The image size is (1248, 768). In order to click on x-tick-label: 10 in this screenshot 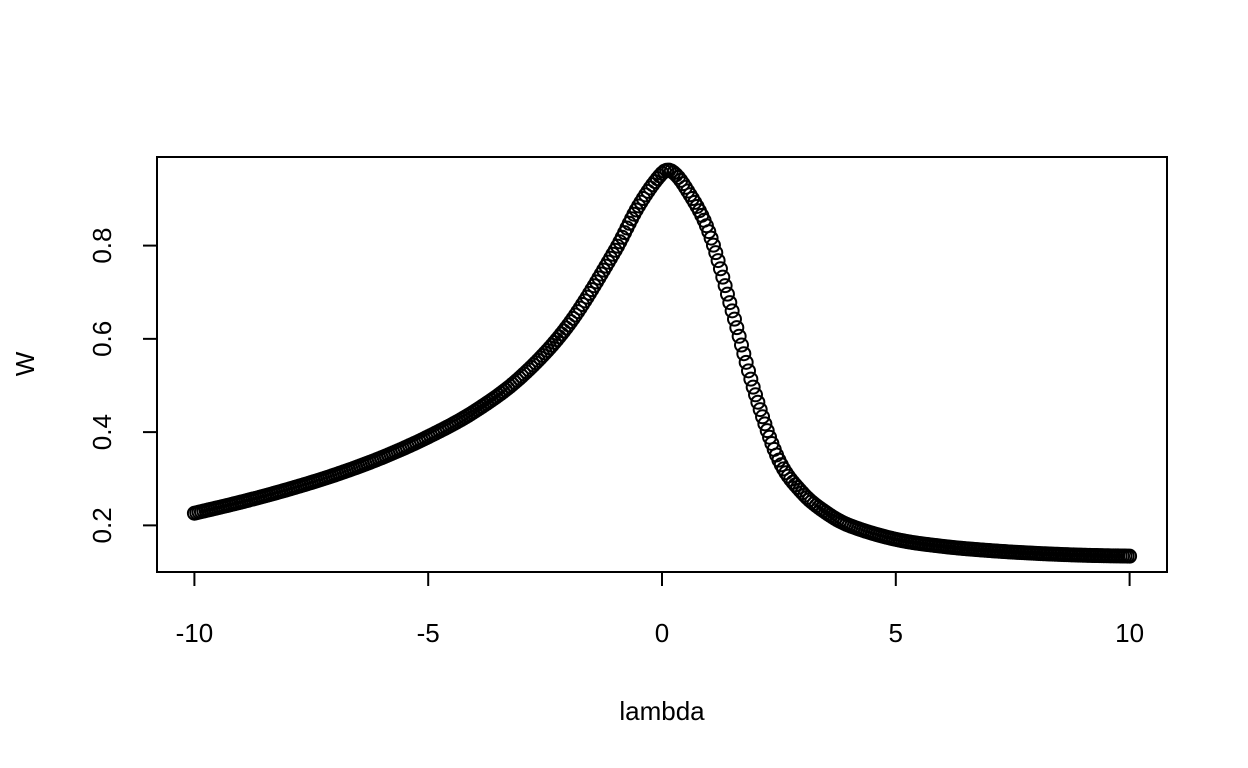, I will do `click(1129, 633)`.